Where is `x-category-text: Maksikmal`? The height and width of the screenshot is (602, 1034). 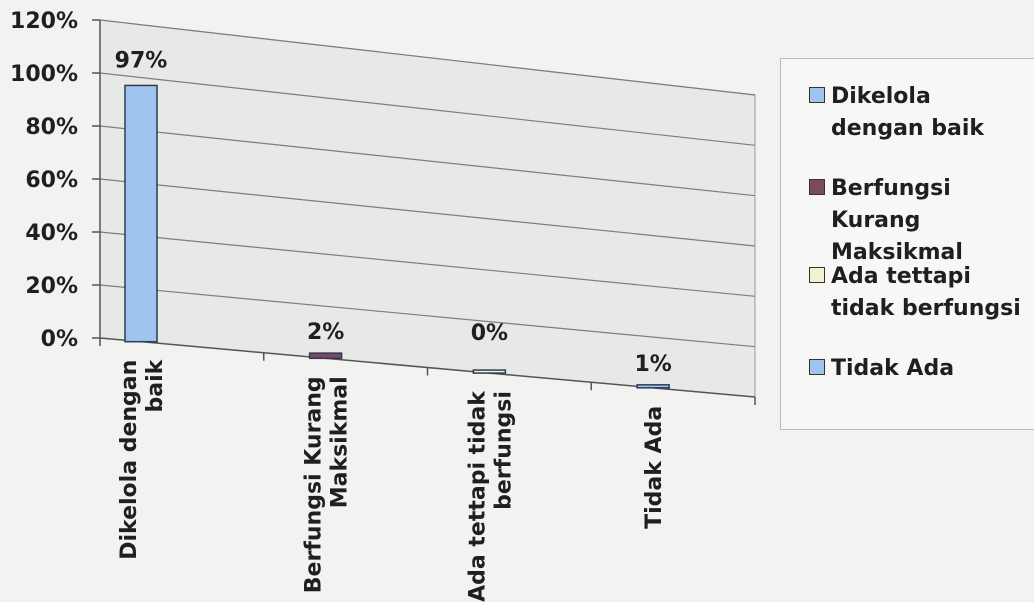 x-category-text: Maksikmal is located at coordinates (340, 442).